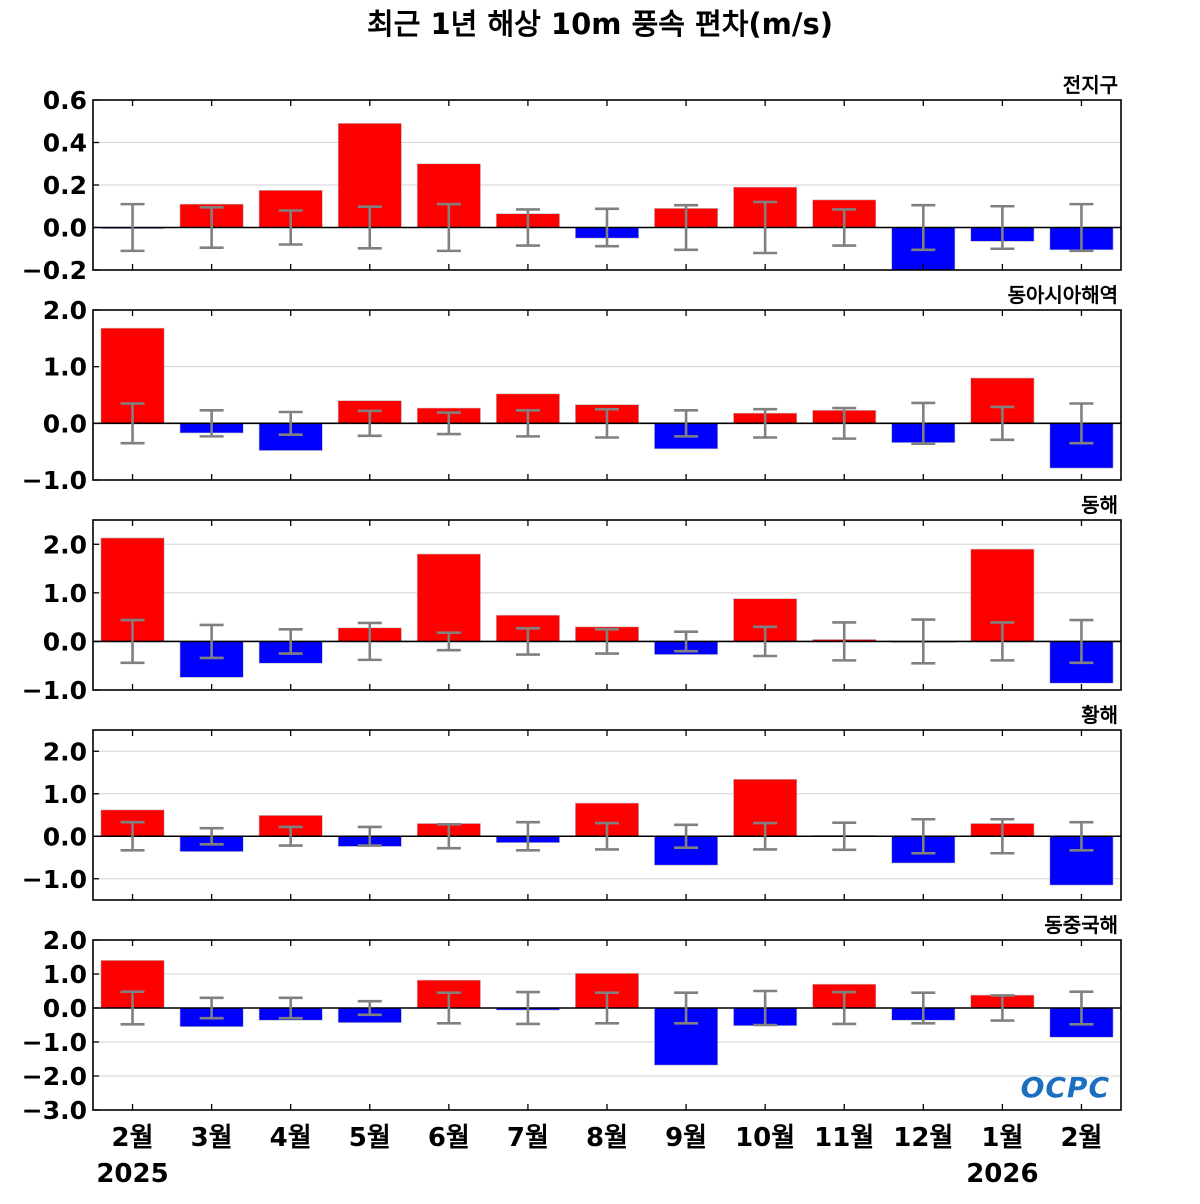 Image resolution: width=1200 pixels, height=1204 pixels. Describe the element at coordinates (599, 1156) in the screenshot. I see `x-axis: 2월 3월 4월 5월 6월 7월 8월 9월 10월 11월 12월 1월 2월 2025 2026` at that location.